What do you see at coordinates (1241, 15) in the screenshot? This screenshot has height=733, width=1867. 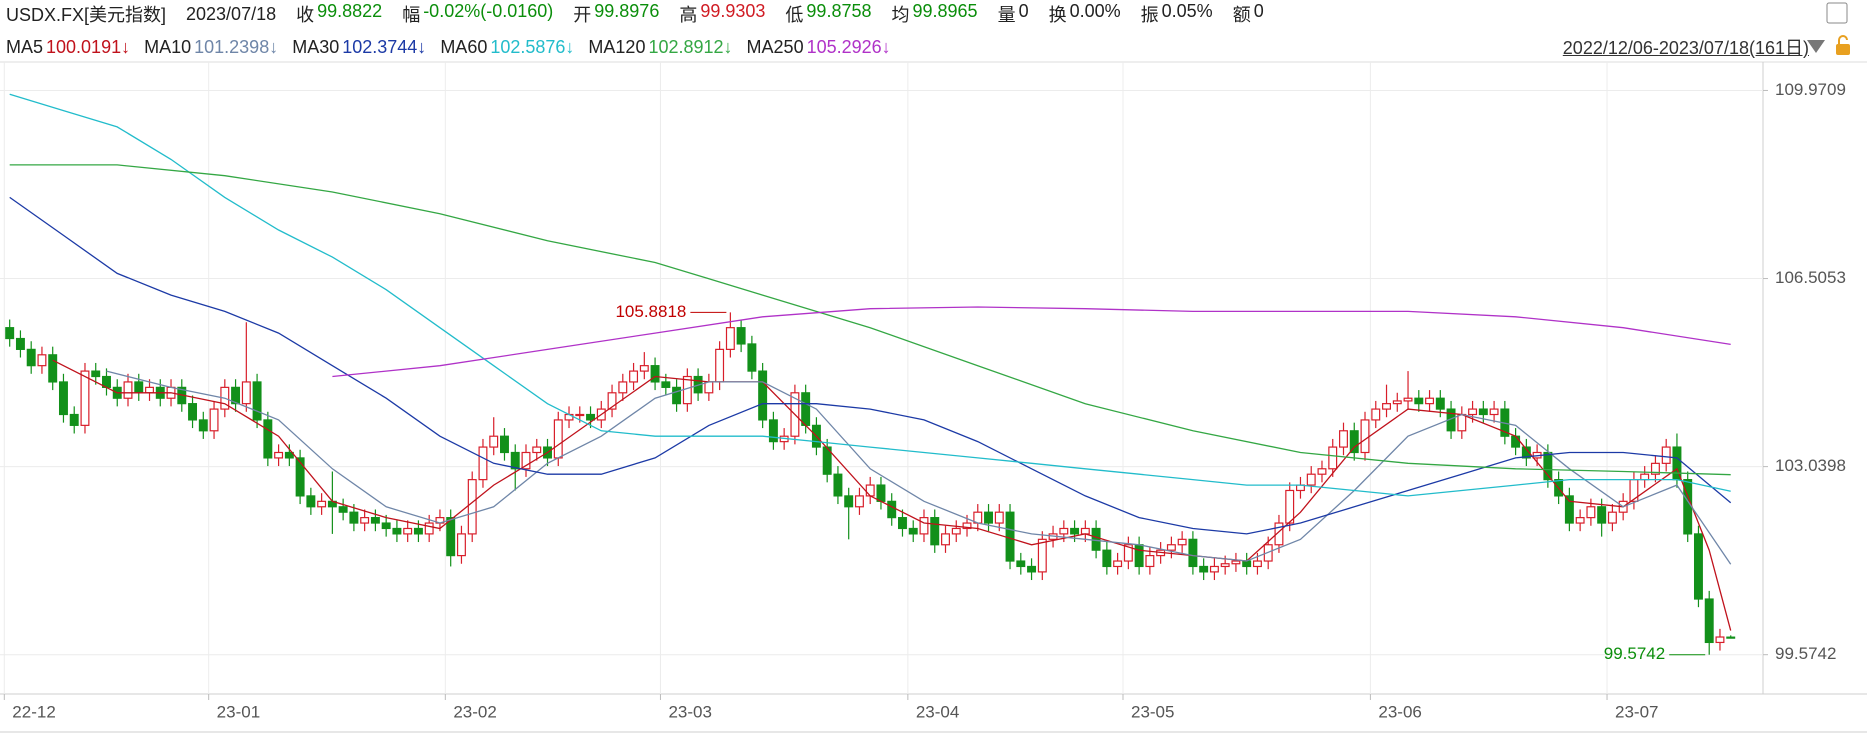 I see `quote-label: 额` at bounding box center [1241, 15].